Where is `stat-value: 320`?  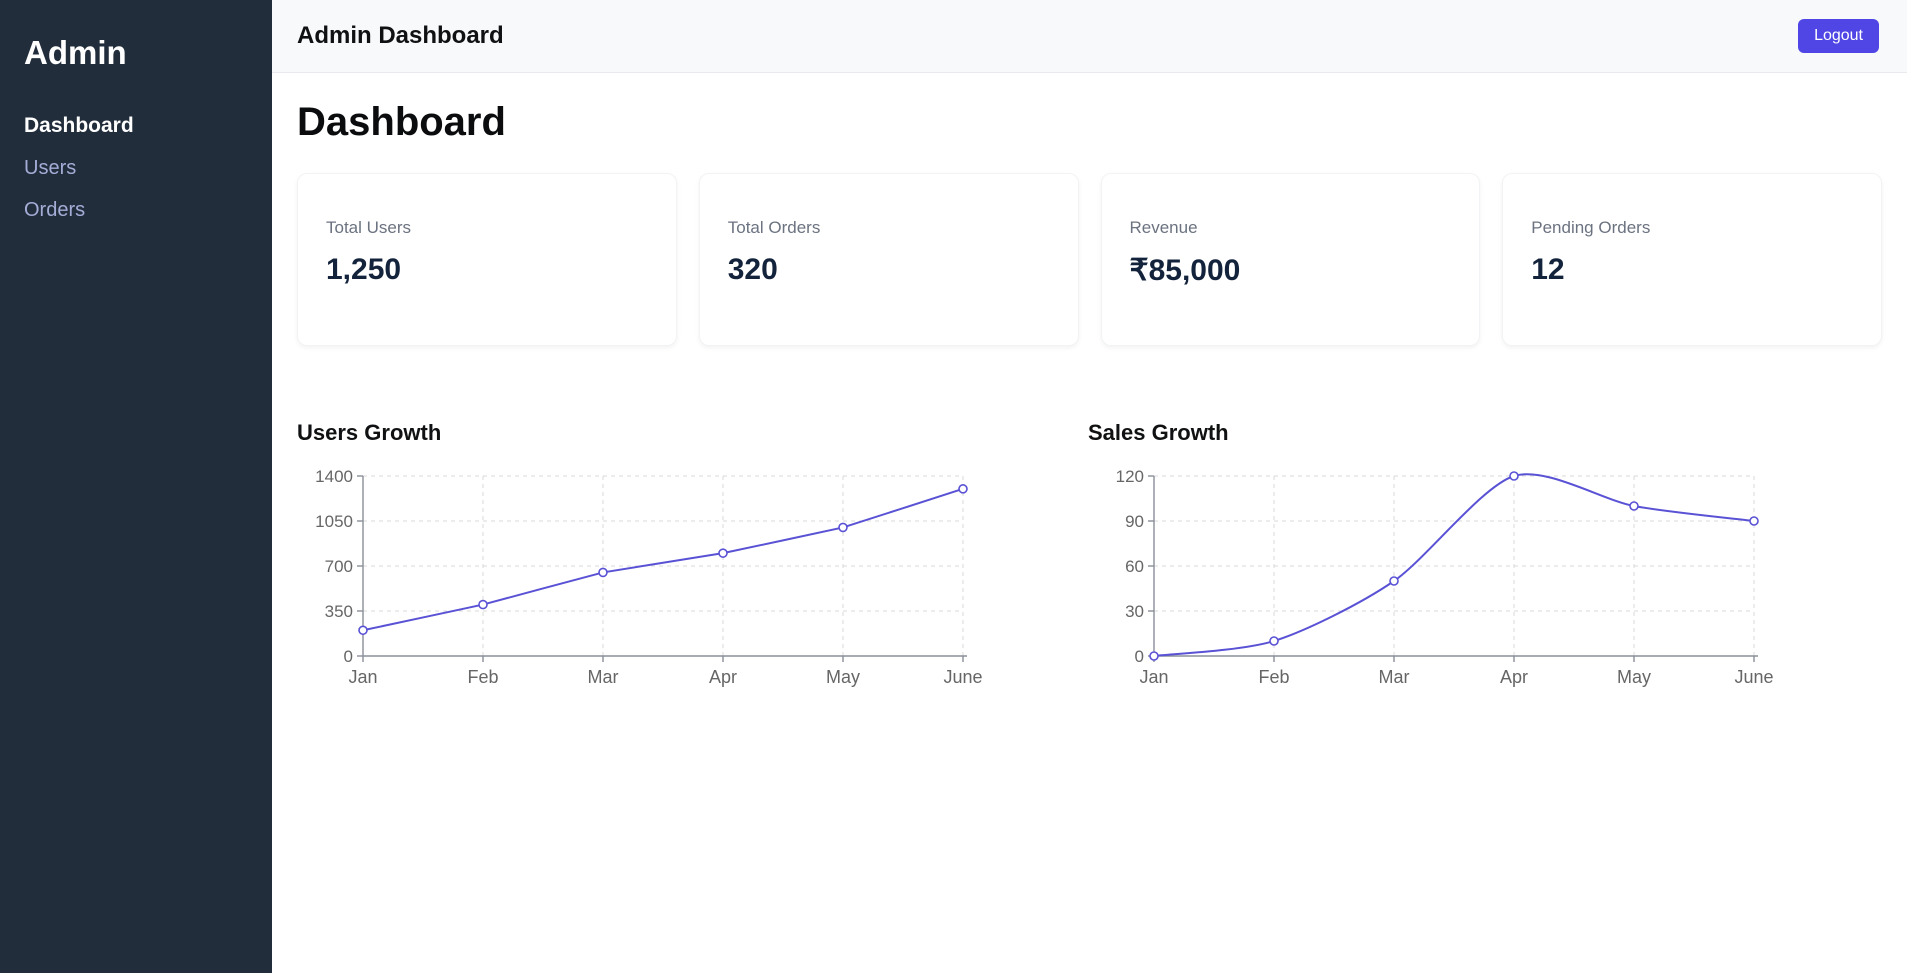 stat-value: 320 is located at coordinates (752, 269).